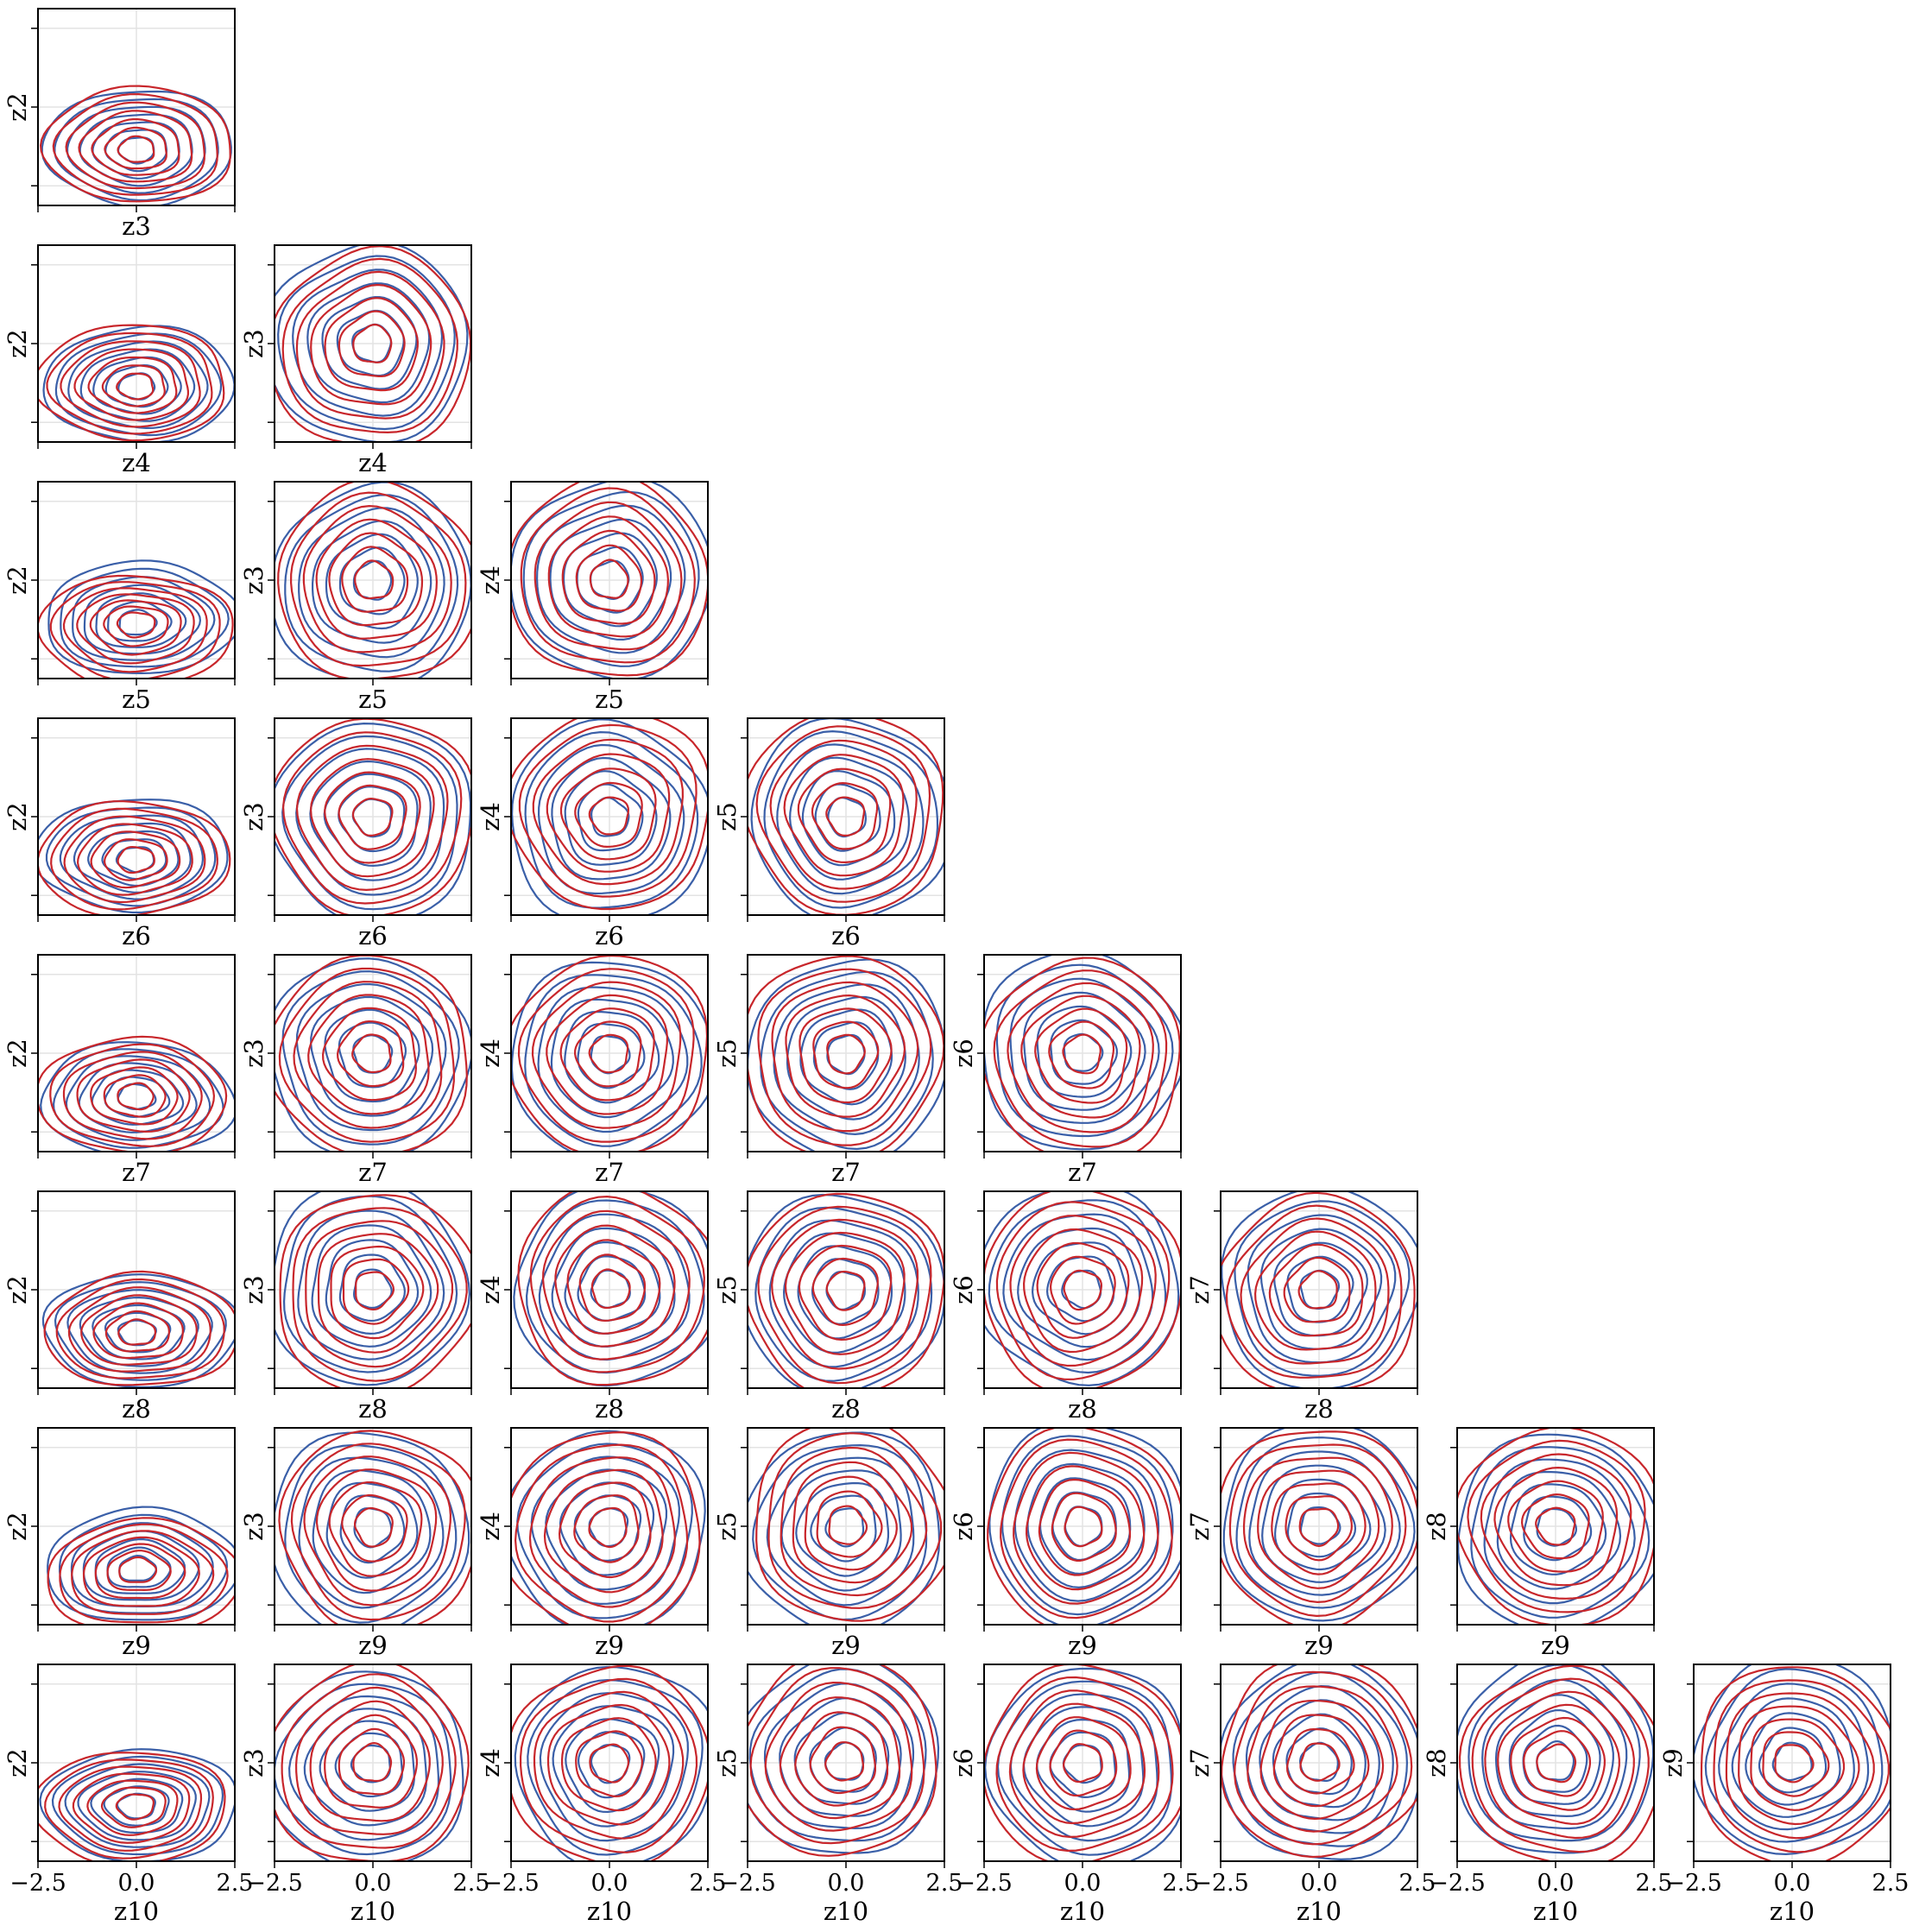  I want to click on panel-z4-vs-z8: z4 z8, so click(592, 1307).